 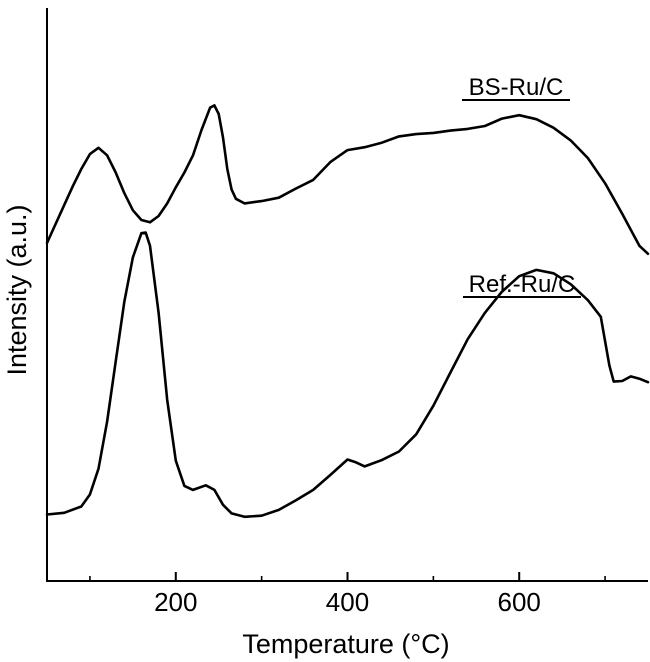 What do you see at coordinates (347, 602) in the screenshot?
I see `x-tick-label: 400` at bounding box center [347, 602].